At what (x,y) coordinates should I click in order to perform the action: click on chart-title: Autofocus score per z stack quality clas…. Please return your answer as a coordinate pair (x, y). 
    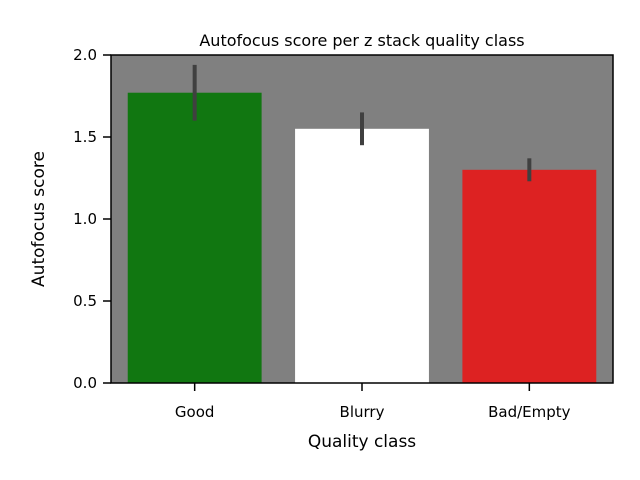
    Looking at the image, I should click on (361, 40).